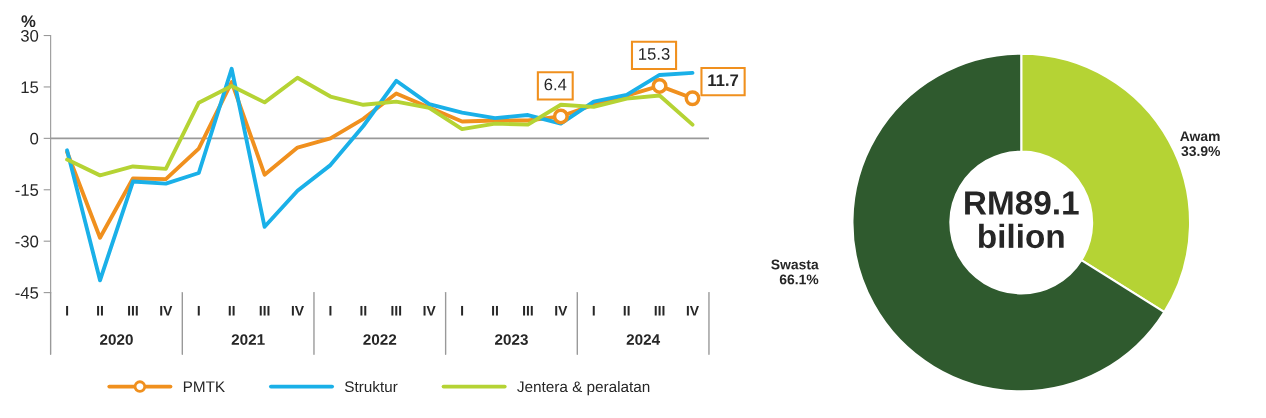 This screenshot has height=418, width=1266. Describe the element at coordinates (248, 339) in the screenshot. I see `text: 2021` at that location.